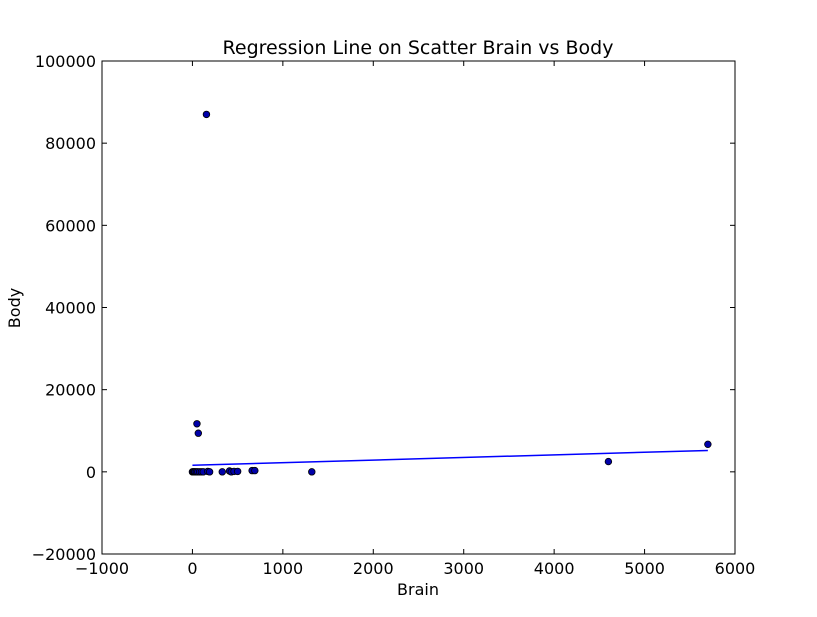  What do you see at coordinates (450, 458) in the screenshot?
I see `regression-line` at bounding box center [450, 458].